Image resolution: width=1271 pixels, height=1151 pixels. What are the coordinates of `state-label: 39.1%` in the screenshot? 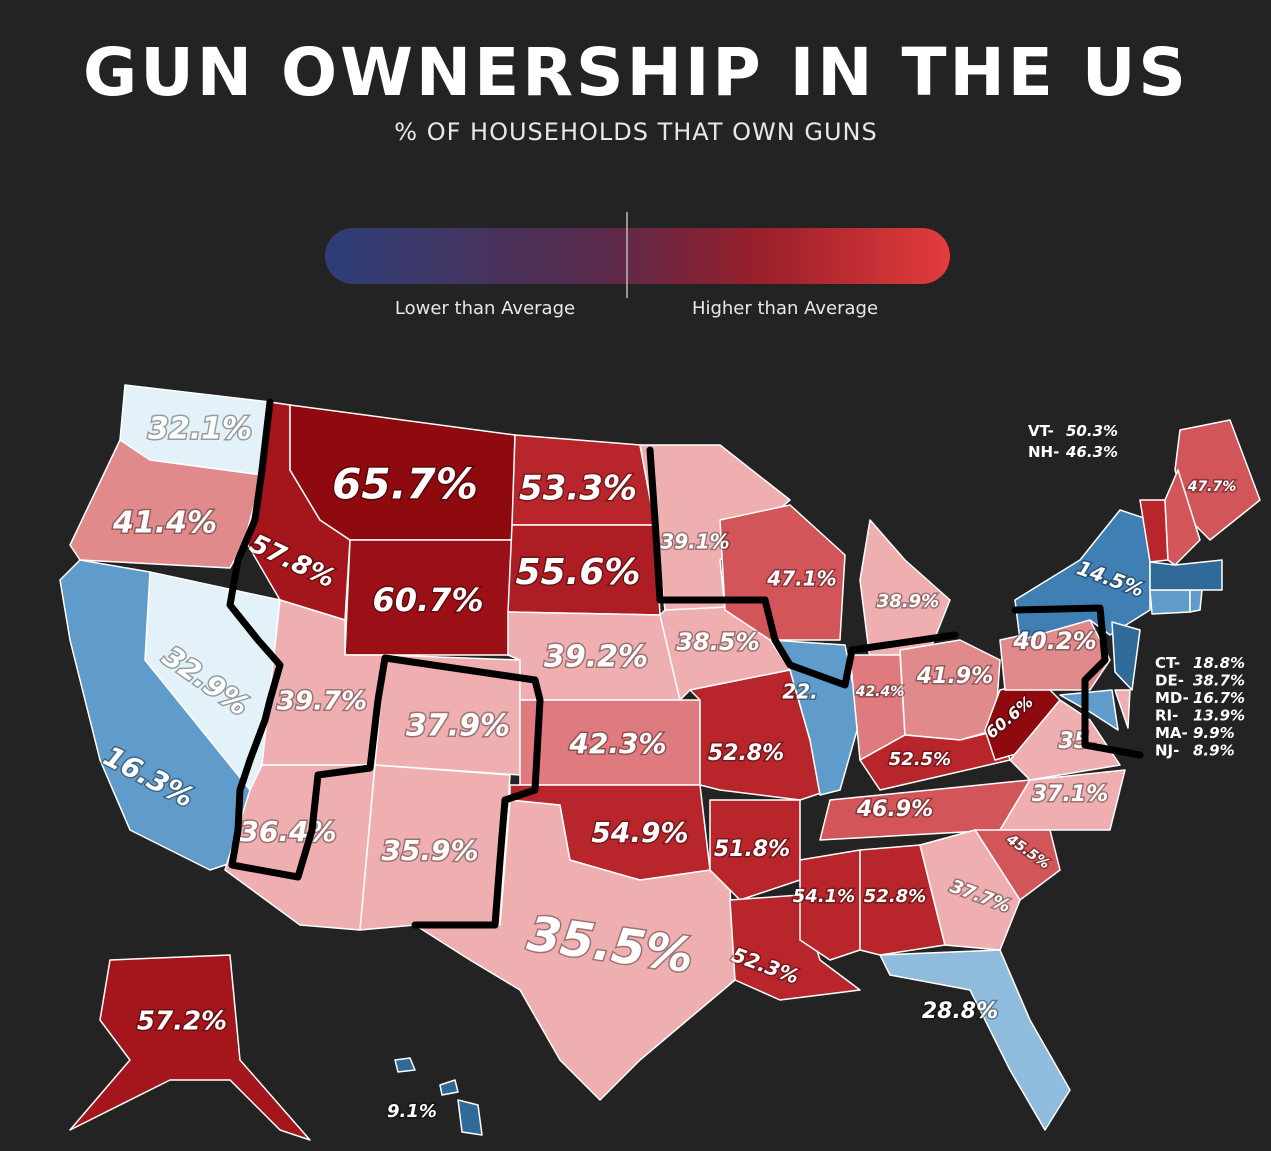 It's located at (694, 542).